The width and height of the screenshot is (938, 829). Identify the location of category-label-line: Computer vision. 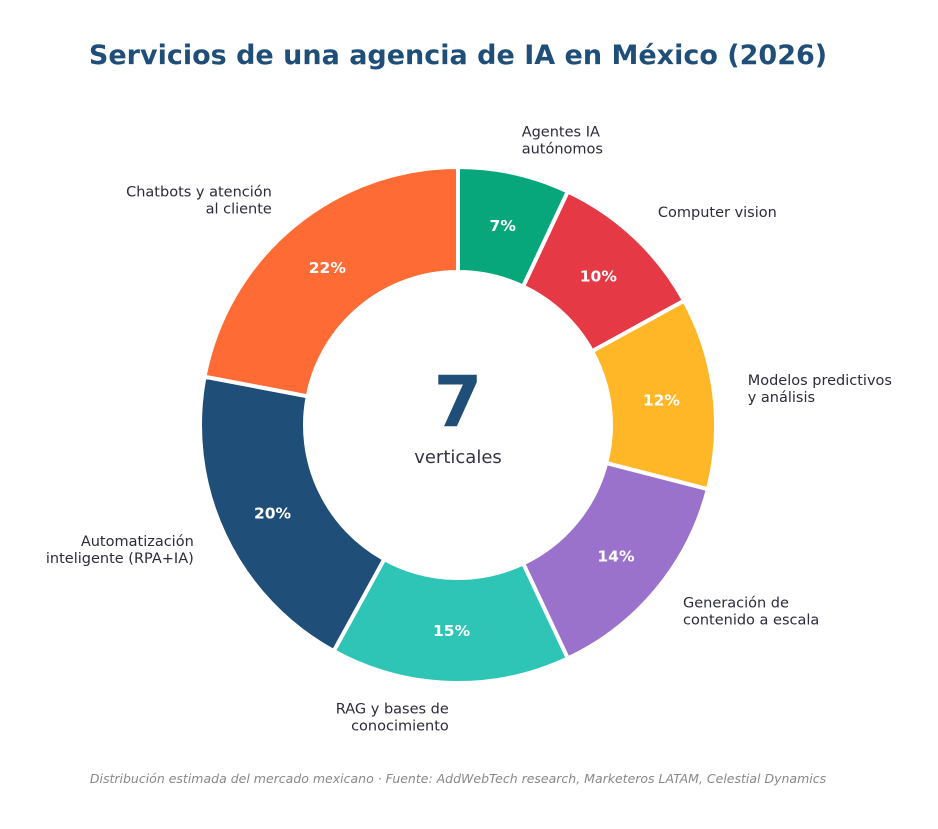
(717, 213).